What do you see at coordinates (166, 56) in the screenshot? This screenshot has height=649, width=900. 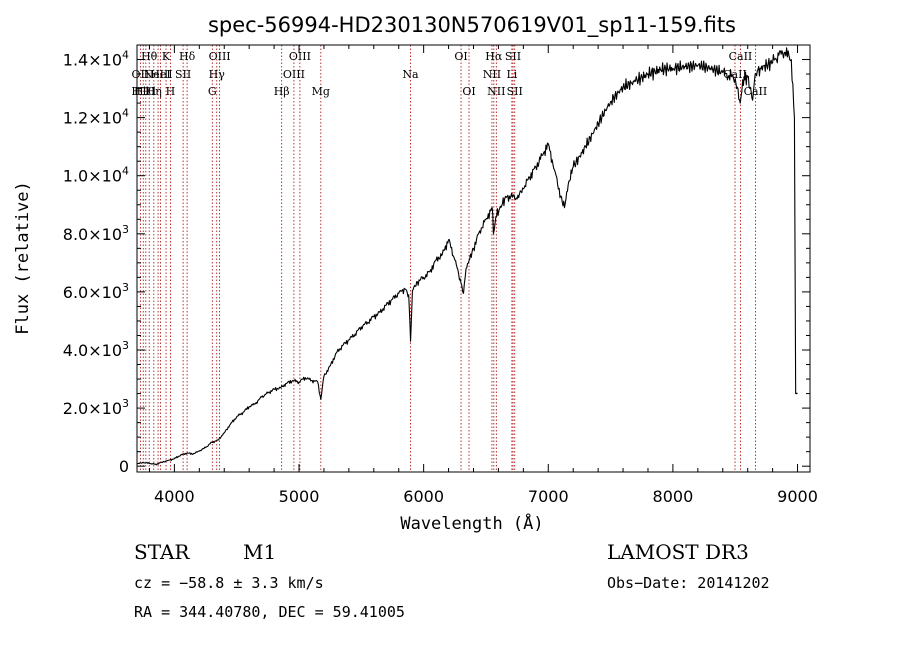 I see `line-label: K` at bounding box center [166, 56].